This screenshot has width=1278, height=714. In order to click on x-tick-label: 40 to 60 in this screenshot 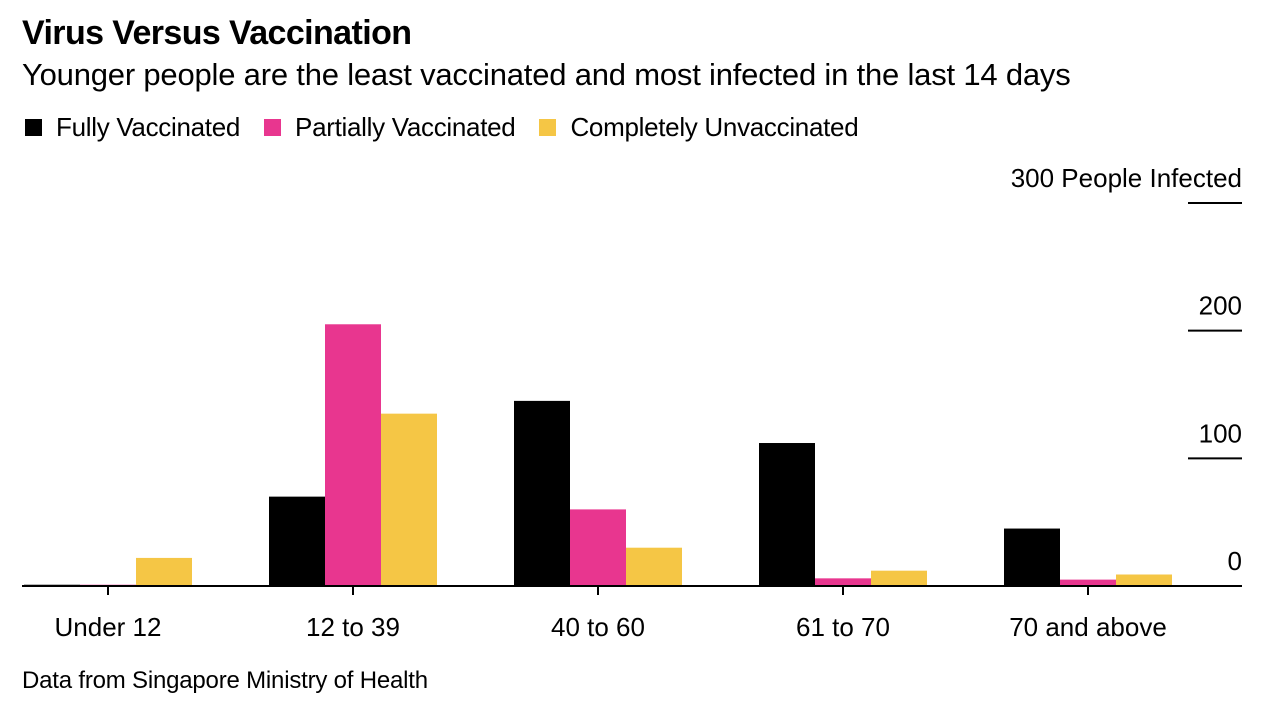, I will do `click(598, 627)`.